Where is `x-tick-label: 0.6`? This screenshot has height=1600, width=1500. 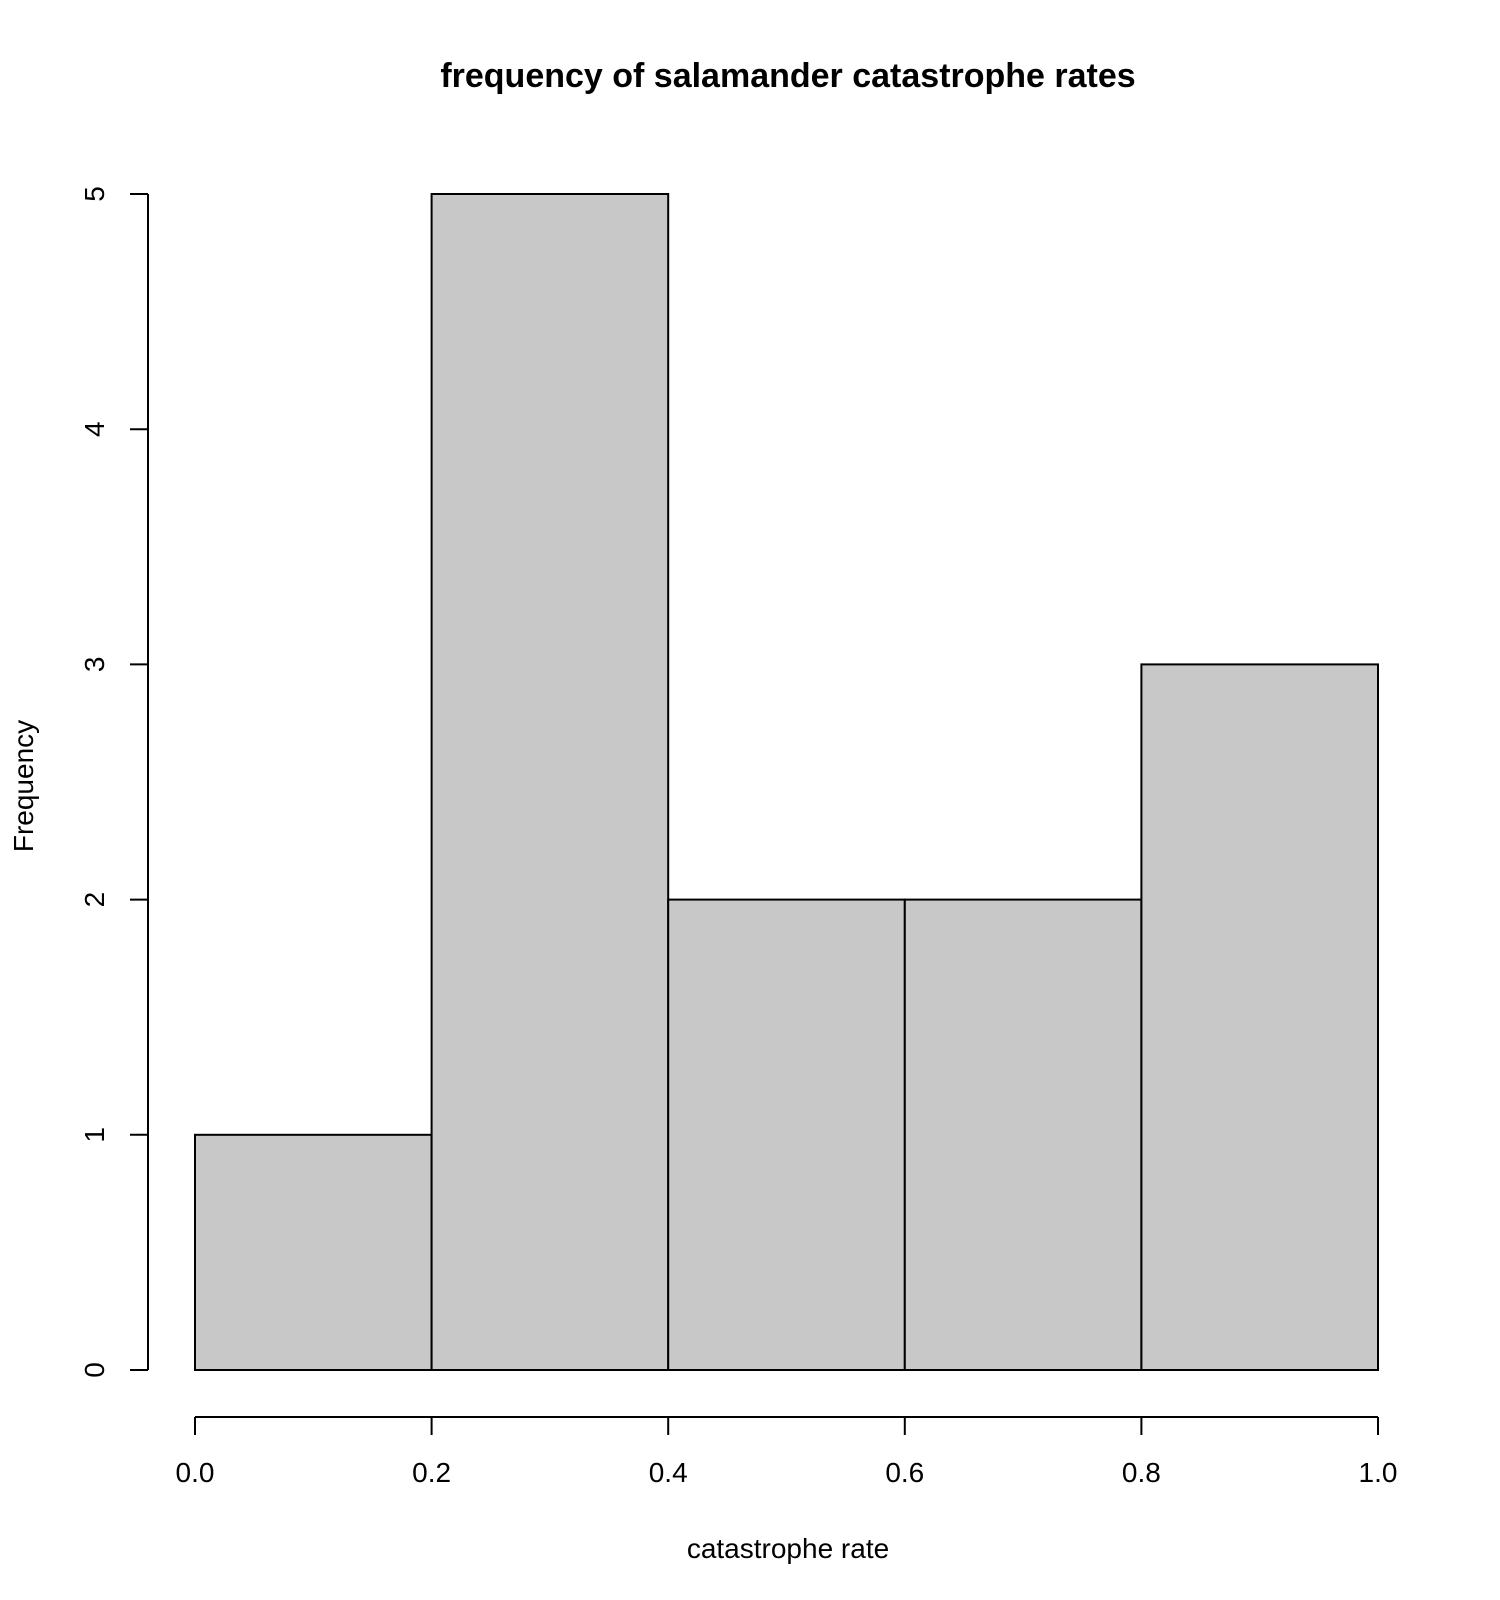
x-tick-label: 0.6 is located at coordinates (904, 1472).